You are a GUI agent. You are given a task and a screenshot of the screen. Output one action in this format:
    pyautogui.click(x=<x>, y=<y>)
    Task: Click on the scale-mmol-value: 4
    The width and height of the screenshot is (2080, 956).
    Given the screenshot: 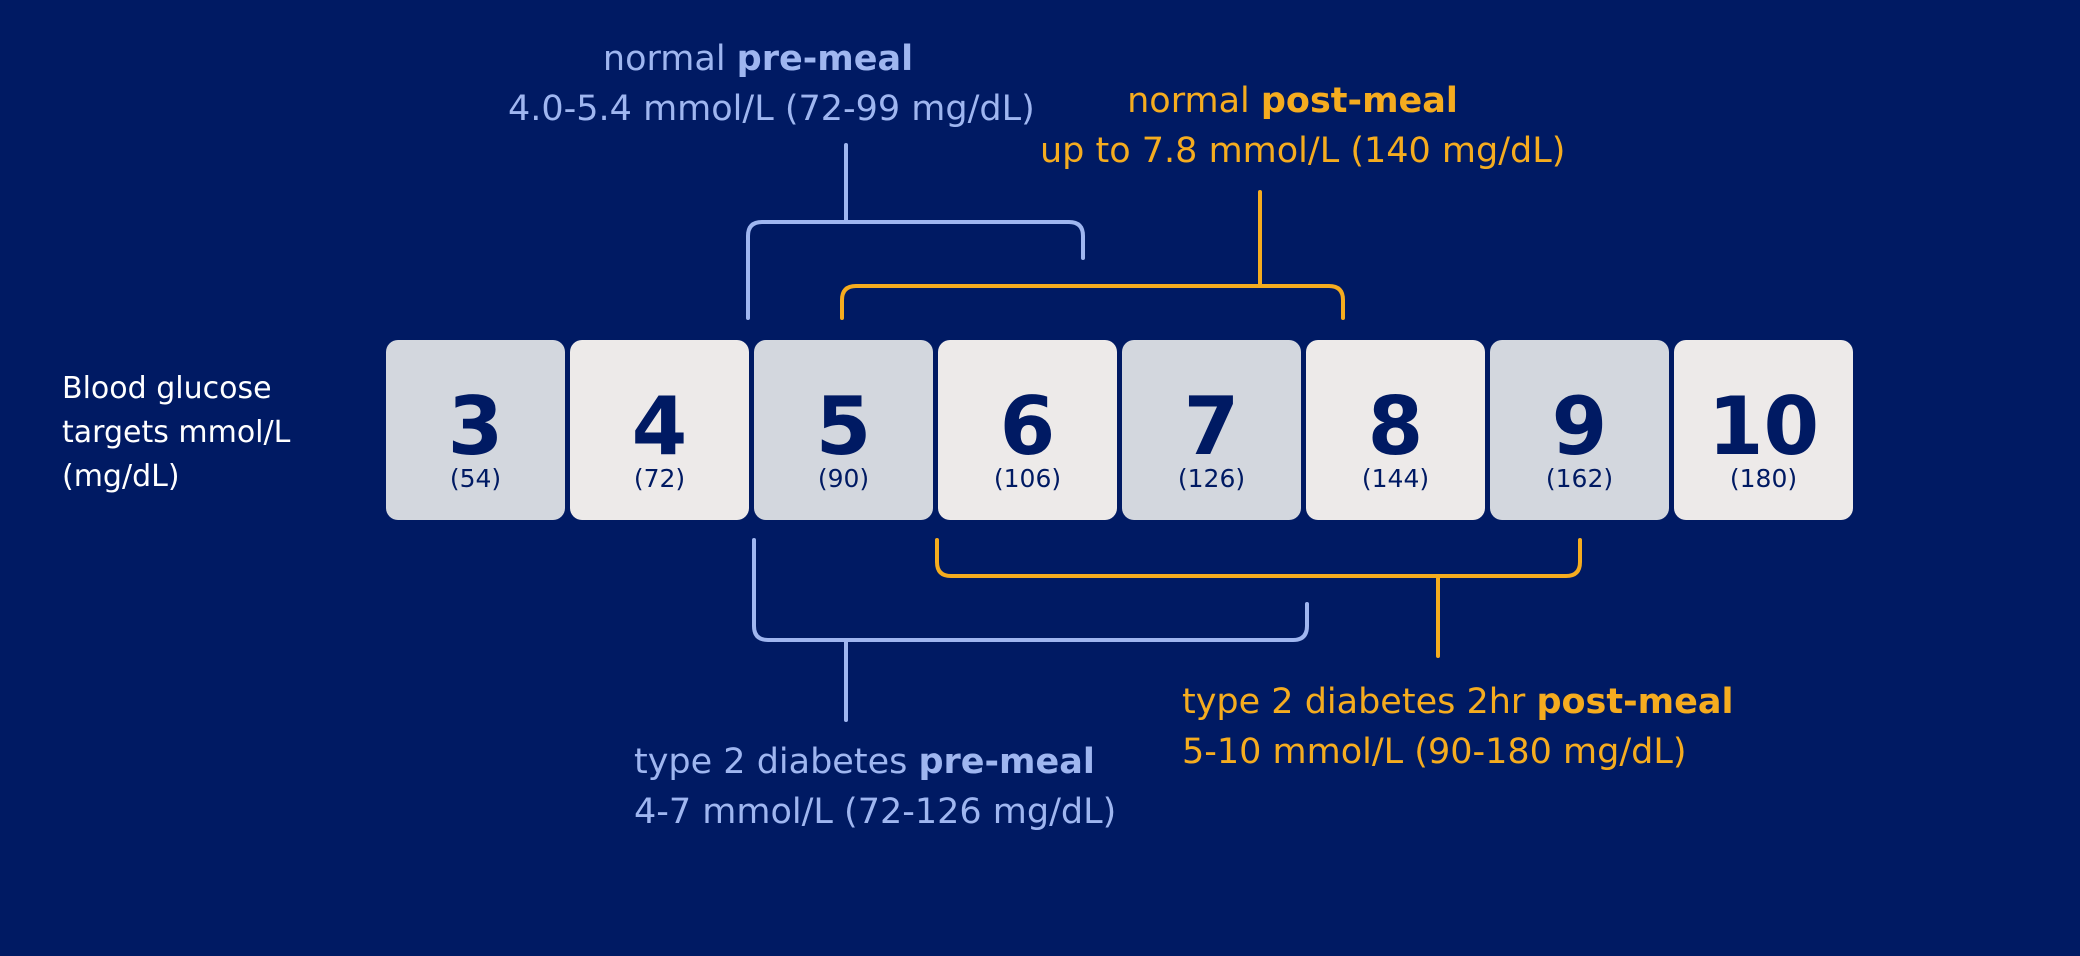 What is the action you would take?
    pyautogui.click(x=659, y=426)
    